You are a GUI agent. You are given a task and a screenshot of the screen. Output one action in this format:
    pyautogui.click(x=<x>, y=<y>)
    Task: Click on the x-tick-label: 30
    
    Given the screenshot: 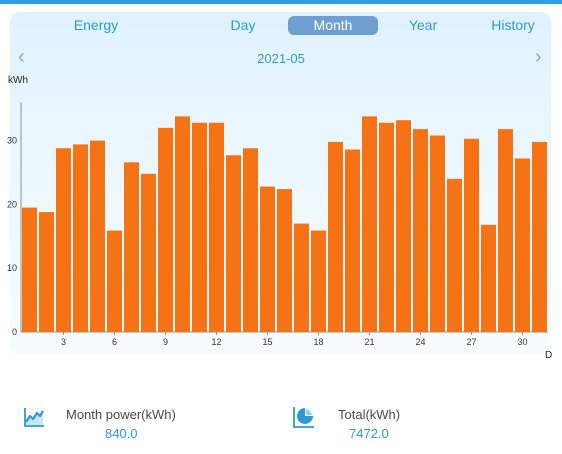 What is the action you would take?
    pyautogui.click(x=522, y=342)
    